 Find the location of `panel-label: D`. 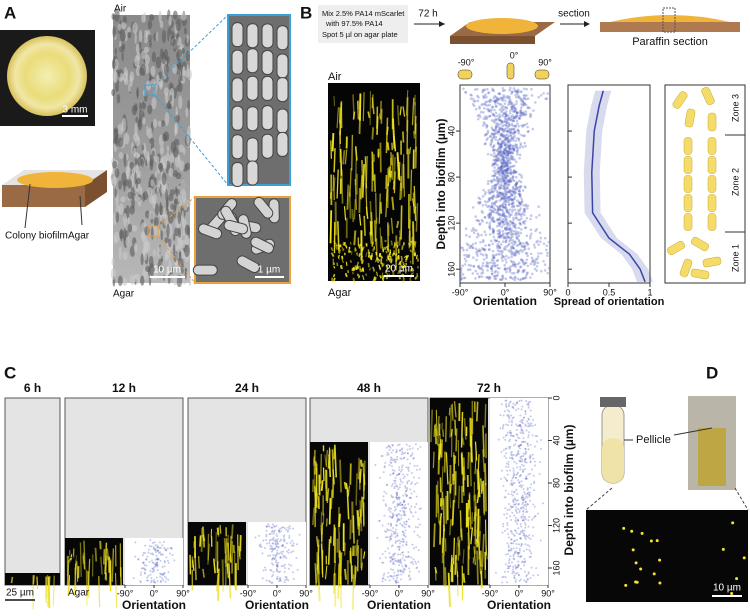

panel-label: D is located at coordinates (712, 372).